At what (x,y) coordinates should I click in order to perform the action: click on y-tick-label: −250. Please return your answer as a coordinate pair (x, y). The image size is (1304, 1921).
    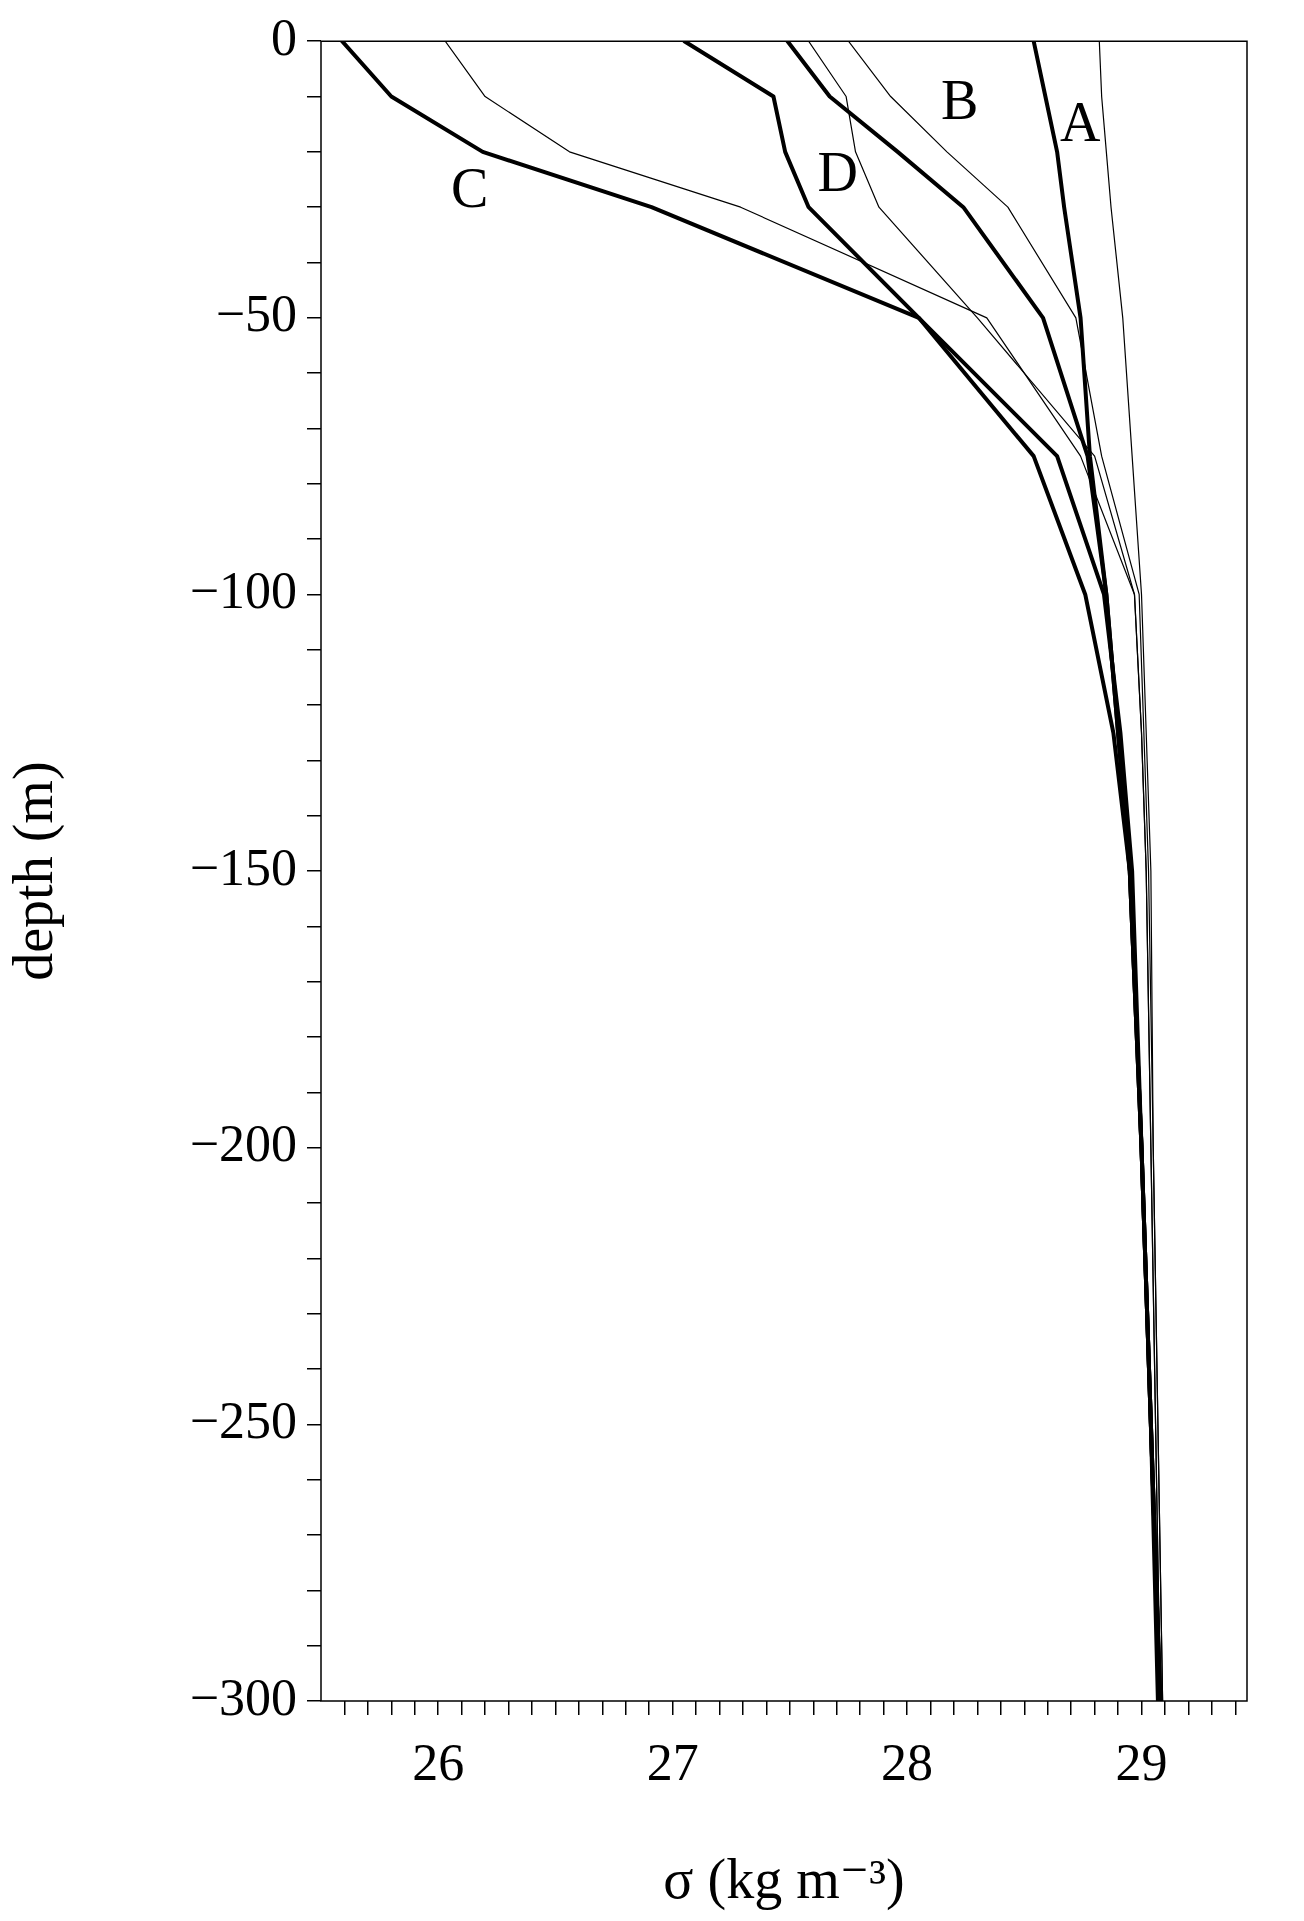
    Looking at the image, I should click on (243, 1421).